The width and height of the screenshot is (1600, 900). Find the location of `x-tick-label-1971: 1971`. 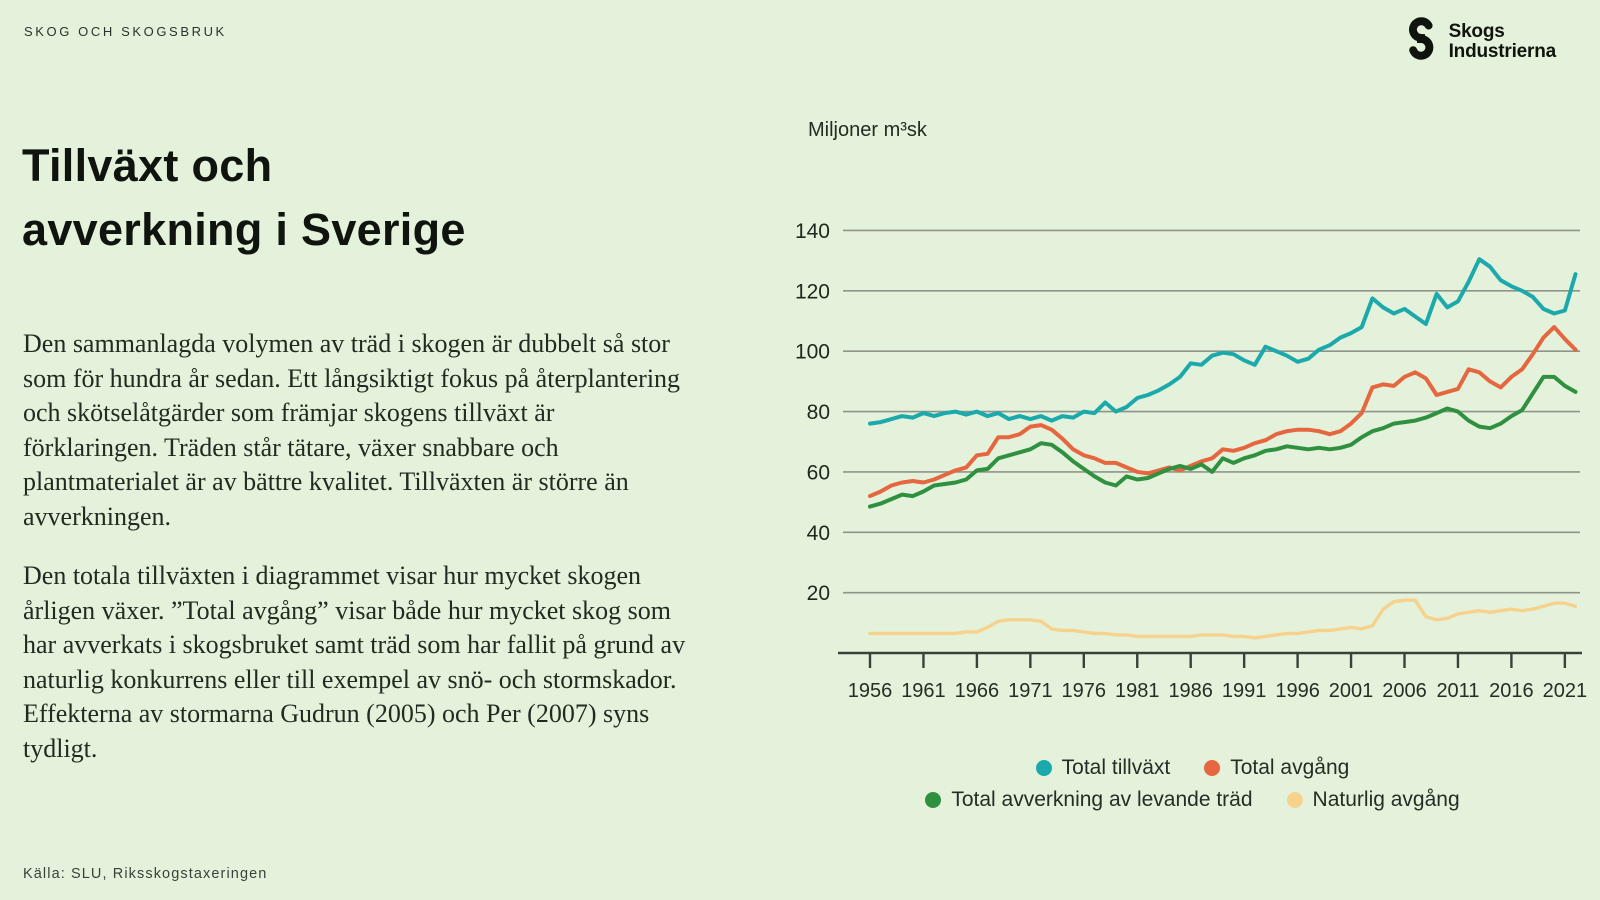

x-tick-label-1971: 1971 is located at coordinates (1030, 691).